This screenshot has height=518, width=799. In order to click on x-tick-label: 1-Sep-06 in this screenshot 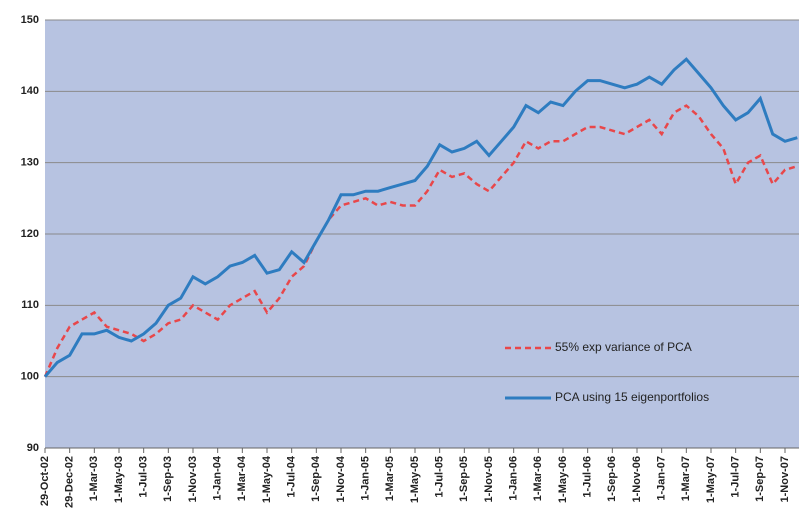, I will do `click(612, 479)`.